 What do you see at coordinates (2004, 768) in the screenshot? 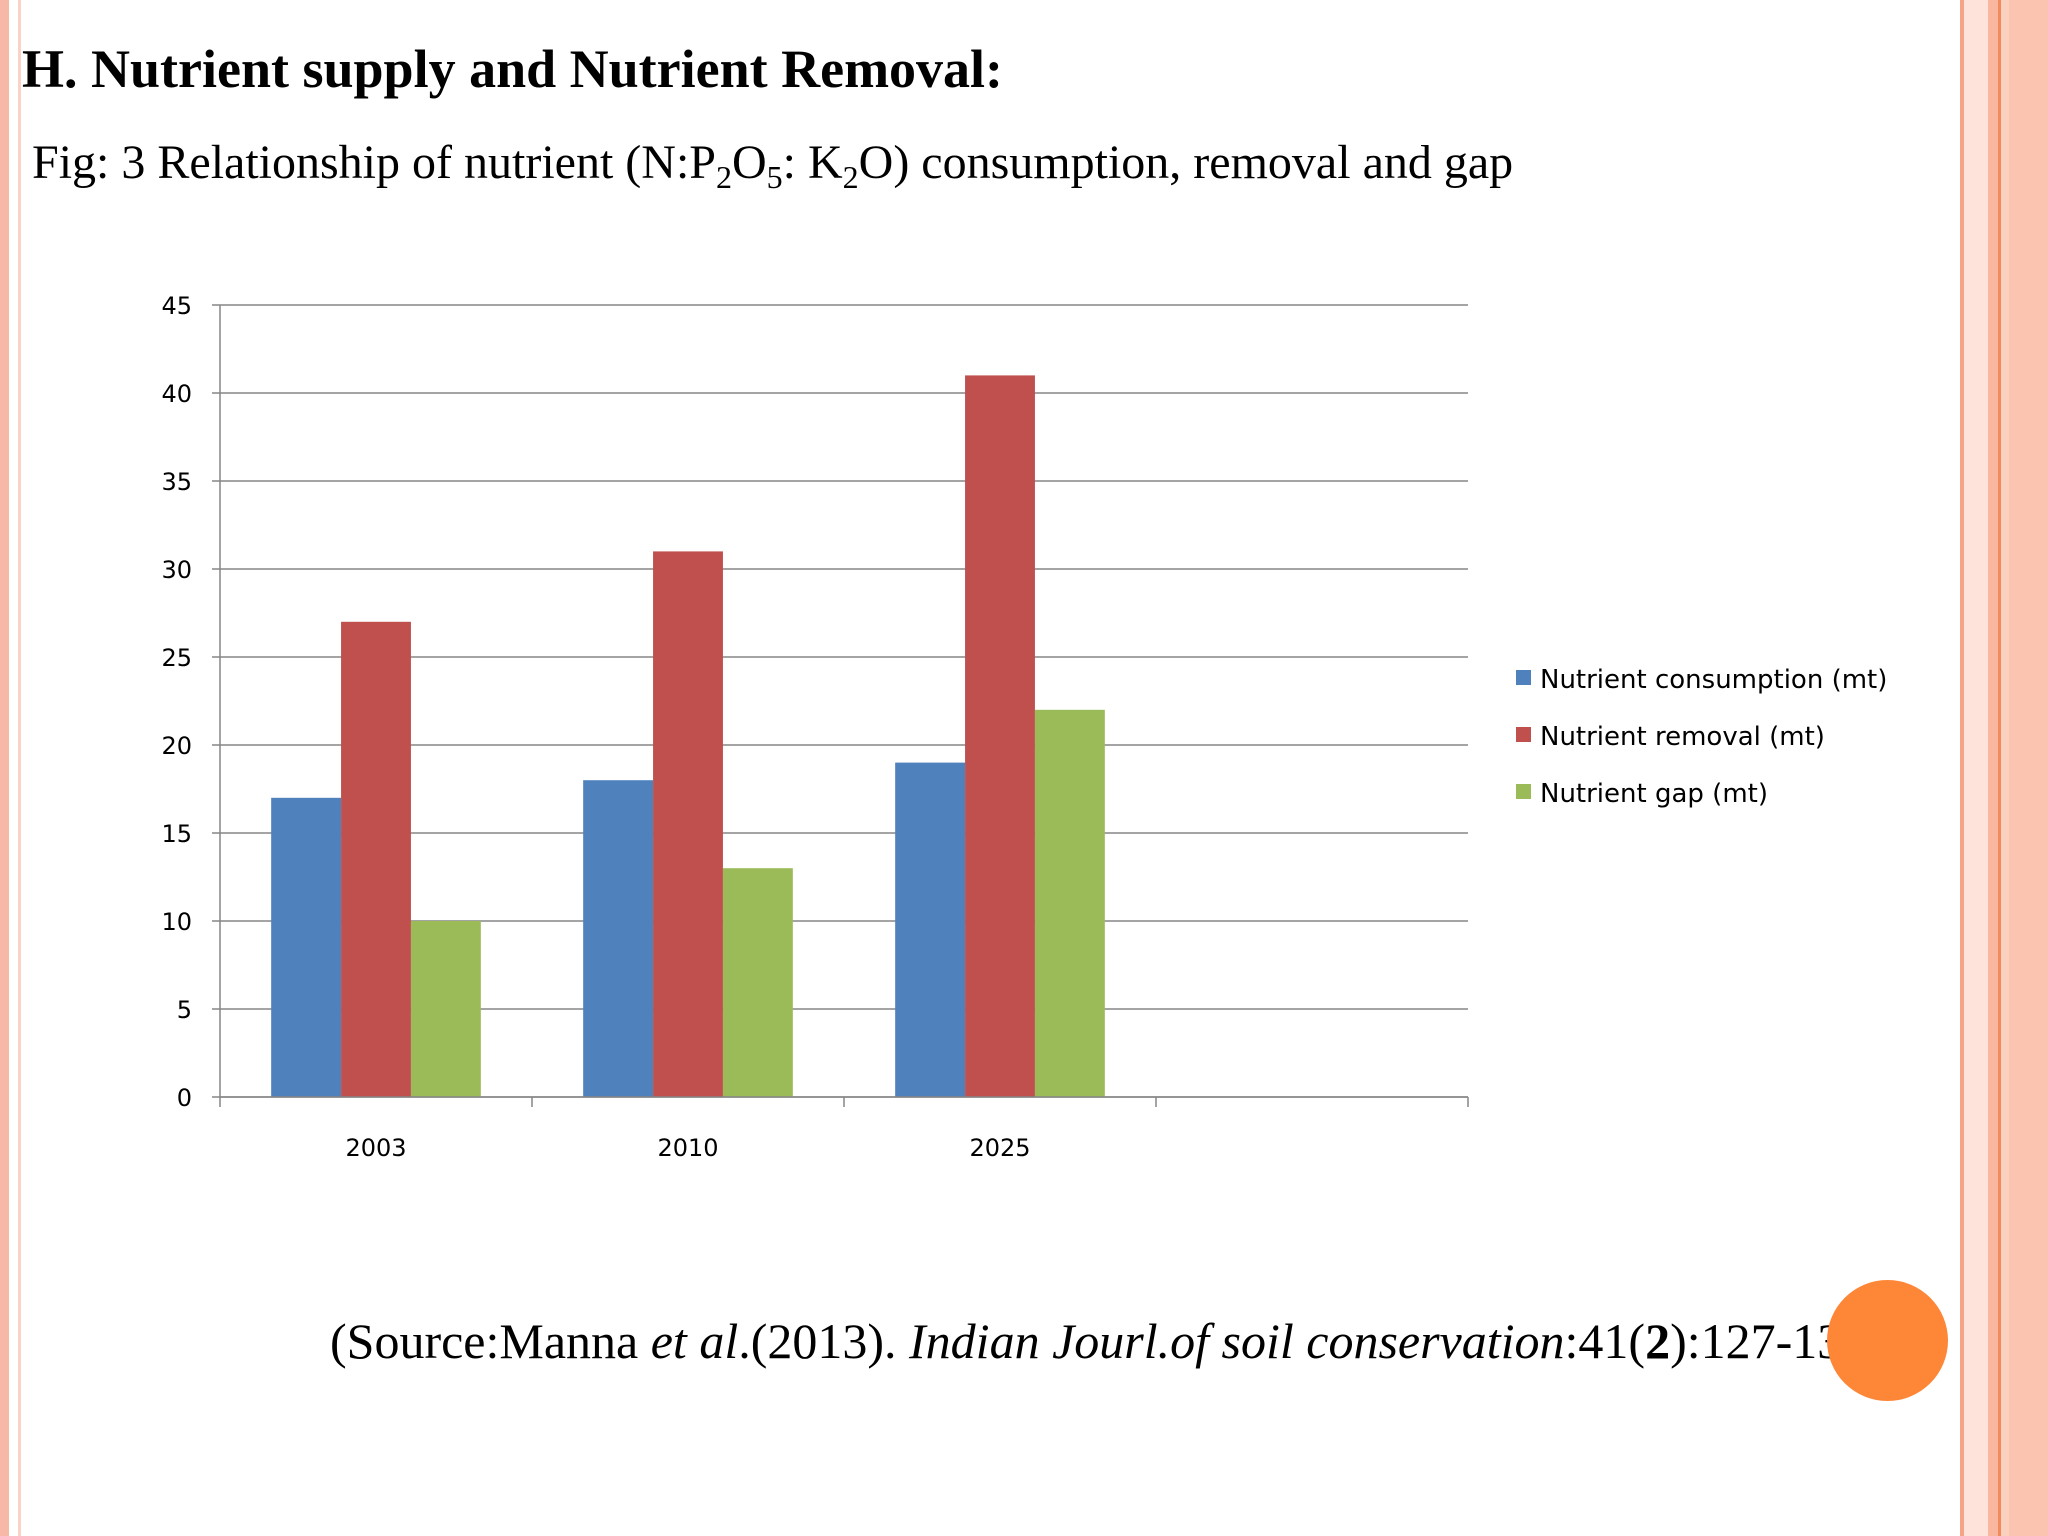
I see `right-border` at bounding box center [2004, 768].